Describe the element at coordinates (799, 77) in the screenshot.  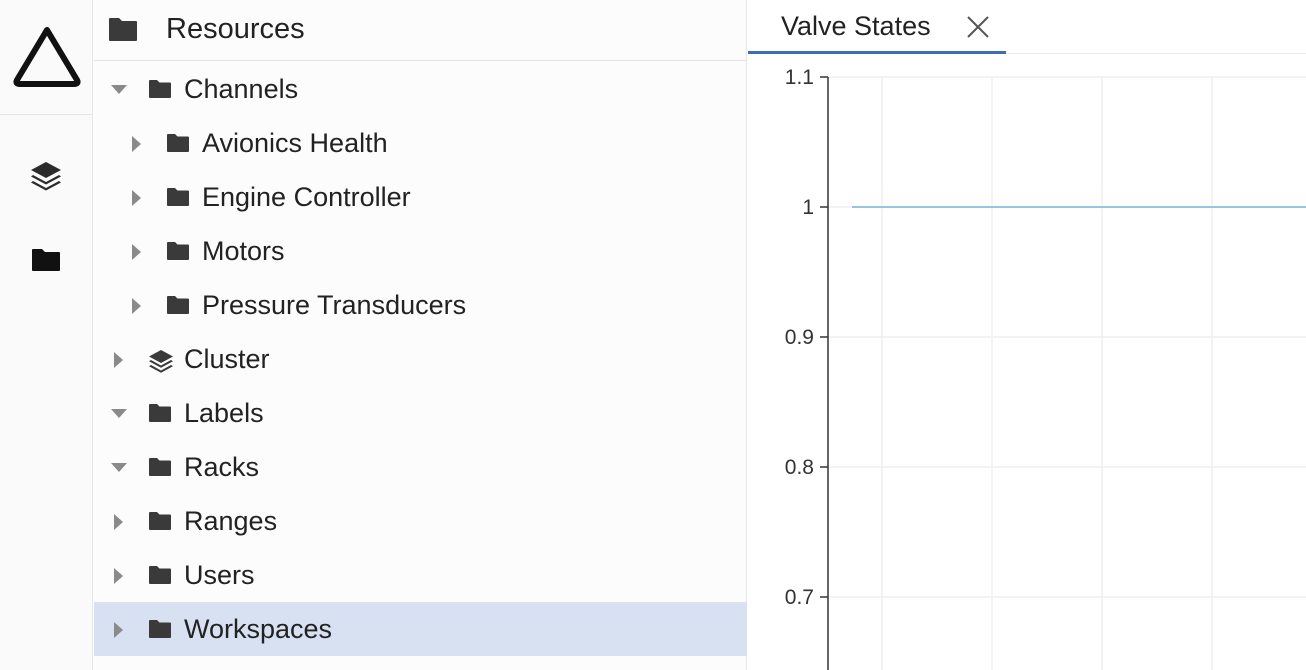
I see `y-tick-label: 1.1` at that location.